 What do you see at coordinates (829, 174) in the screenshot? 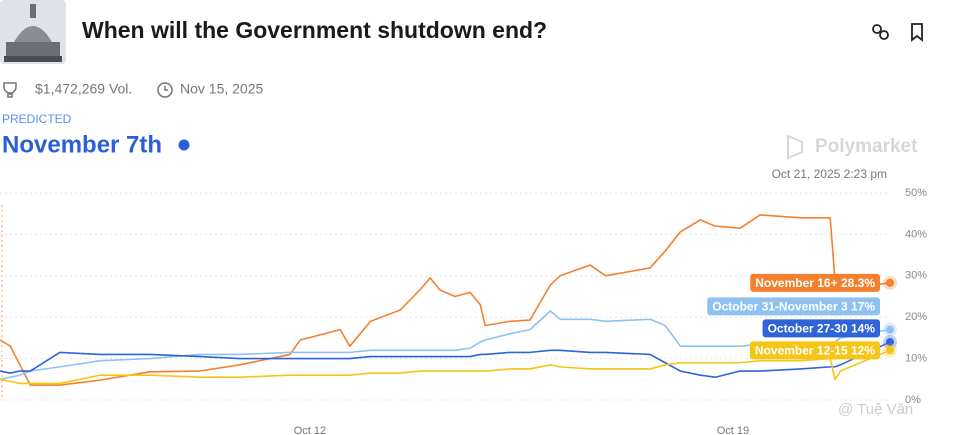
I see `timestamp: Oct 21, 2025 2:23 pm` at bounding box center [829, 174].